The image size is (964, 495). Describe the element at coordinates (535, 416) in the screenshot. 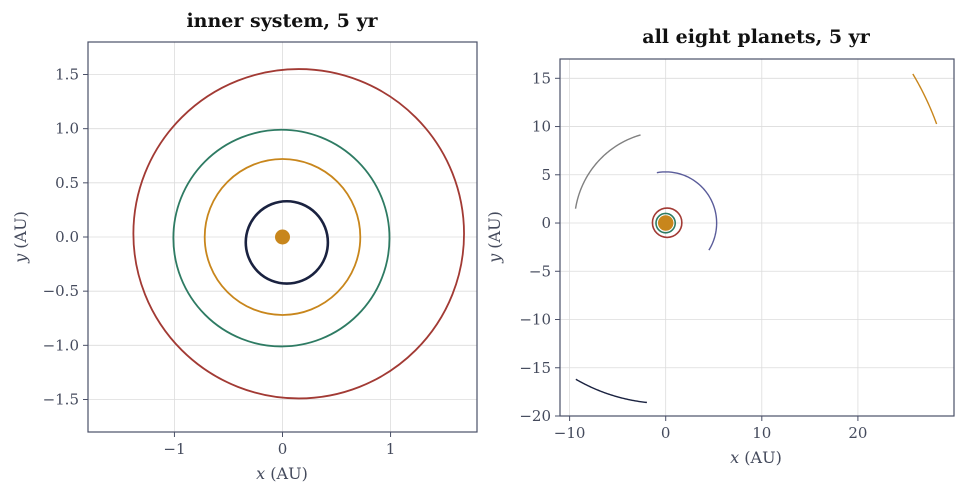

I see `y-tick-label: −20` at that location.